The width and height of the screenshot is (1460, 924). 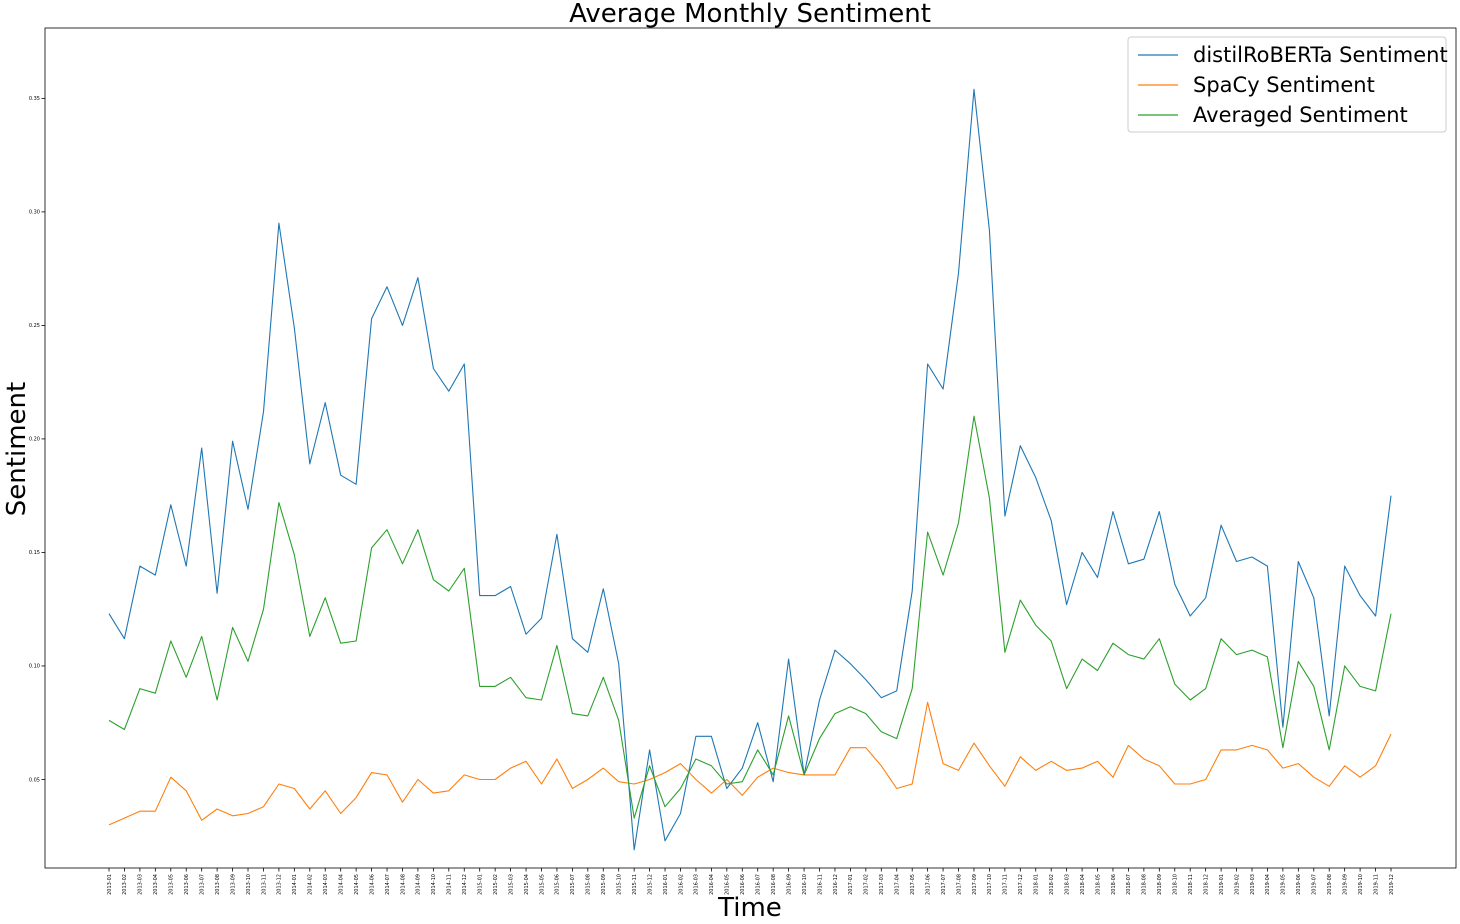 I want to click on x-tick-label: 2019-11, so click(x=1376, y=884).